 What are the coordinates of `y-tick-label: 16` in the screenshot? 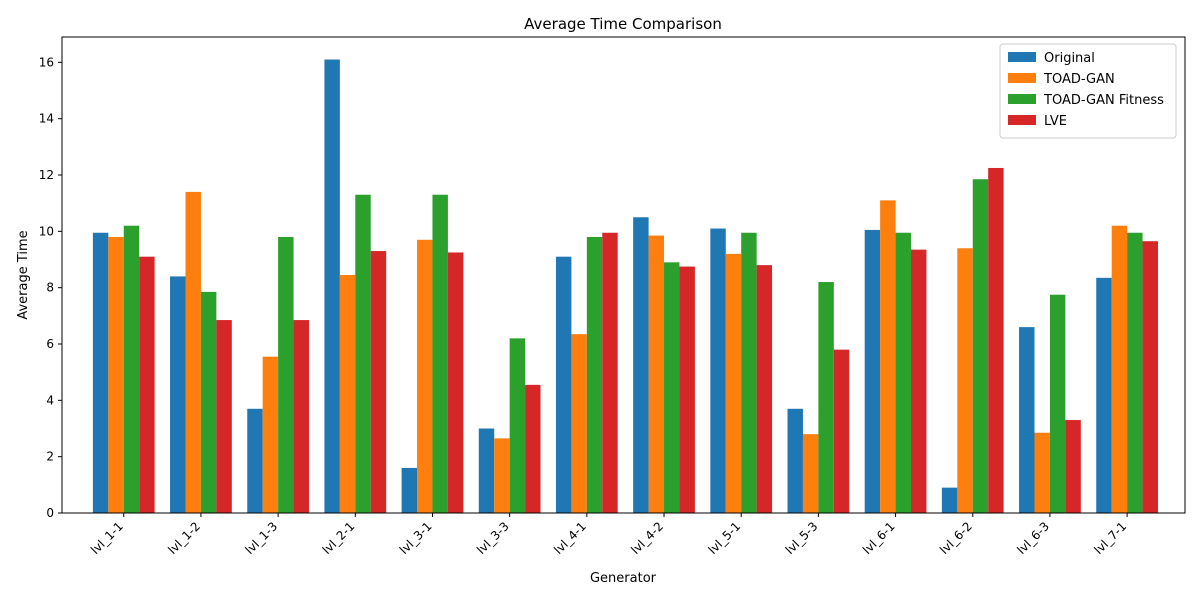 It's located at (46, 62).